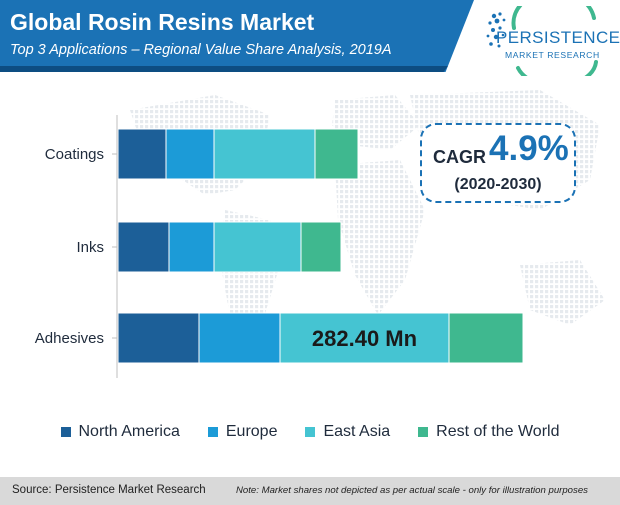 Image resolution: width=620 pixels, height=505 pixels. I want to click on legend-item-europe: Europe, so click(242, 432).